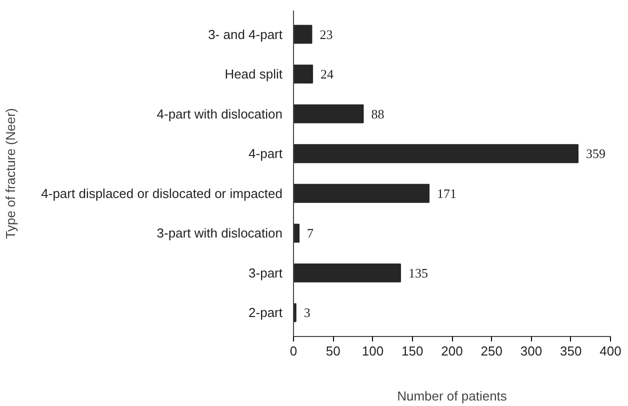 Image resolution: width=628 pixels, height=406 pixels. Describe the element at coordinates (491, 351) in the screenshot. I see `x-tick-label: 250` at that location.